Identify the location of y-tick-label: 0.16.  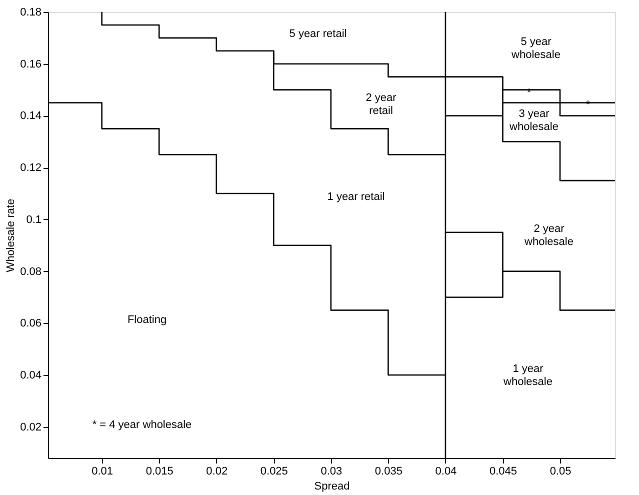
(31, 64).